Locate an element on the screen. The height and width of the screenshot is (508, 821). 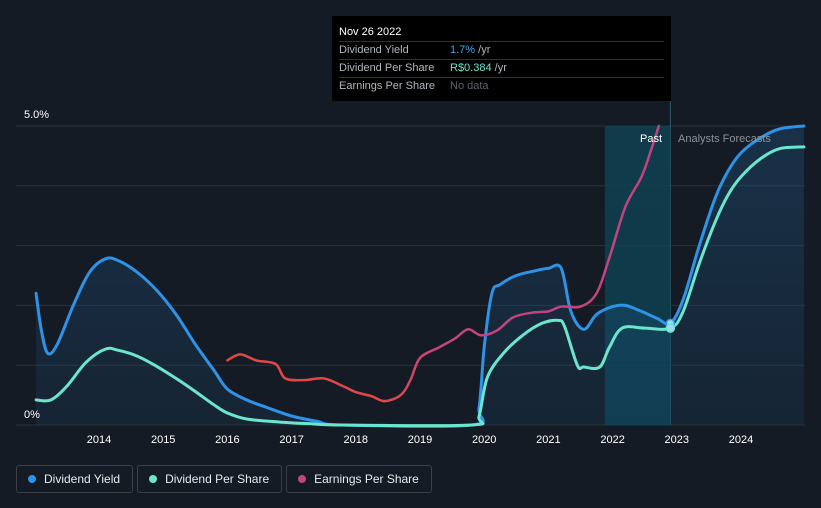
legend-label: Earnings Per Share is located at coordinates (366, 479).